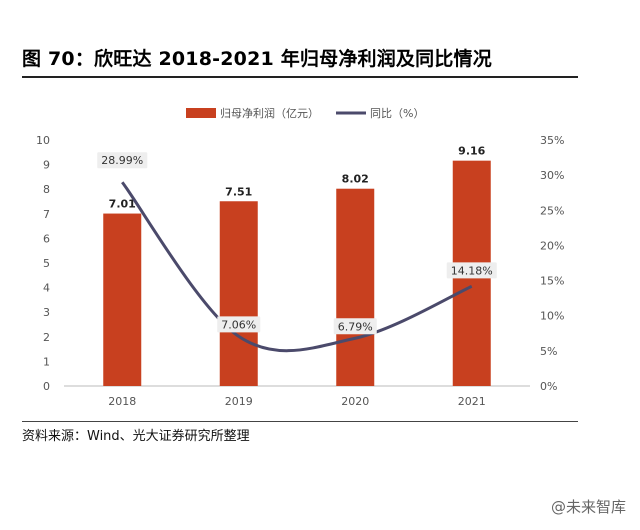 This screenshot has height=530, width=640. What do you see at coordinates (43, 140) in the screenshot?
I see `left-axis-tick: 10` at bounding box center [43, 140].